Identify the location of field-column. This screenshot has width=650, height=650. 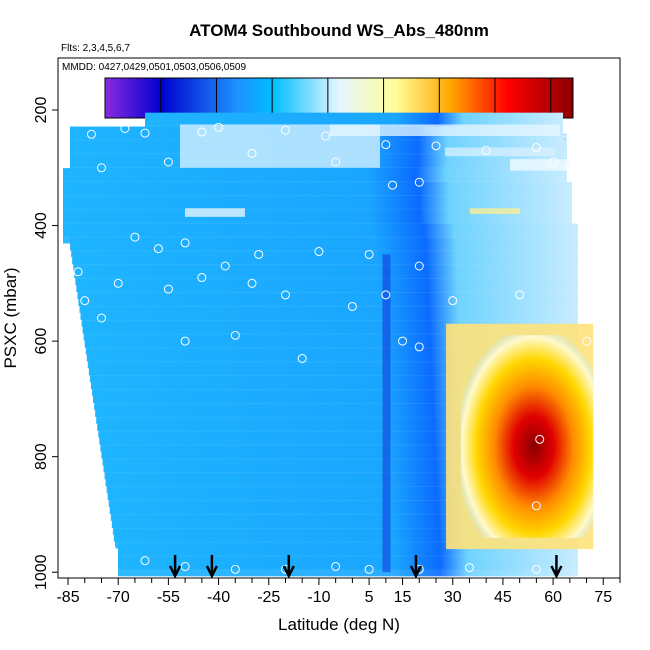
(386, 413).